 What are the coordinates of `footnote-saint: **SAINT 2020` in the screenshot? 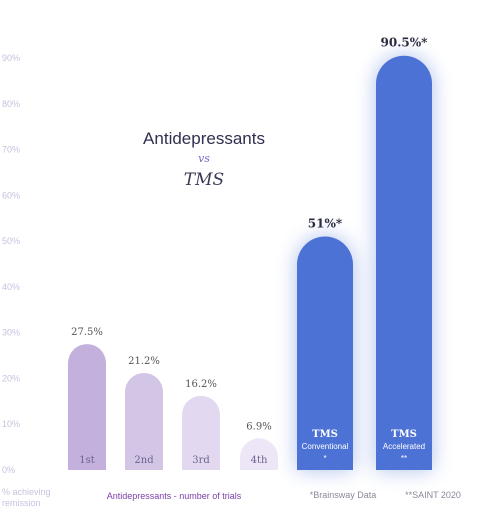 It's located at (433, 495).